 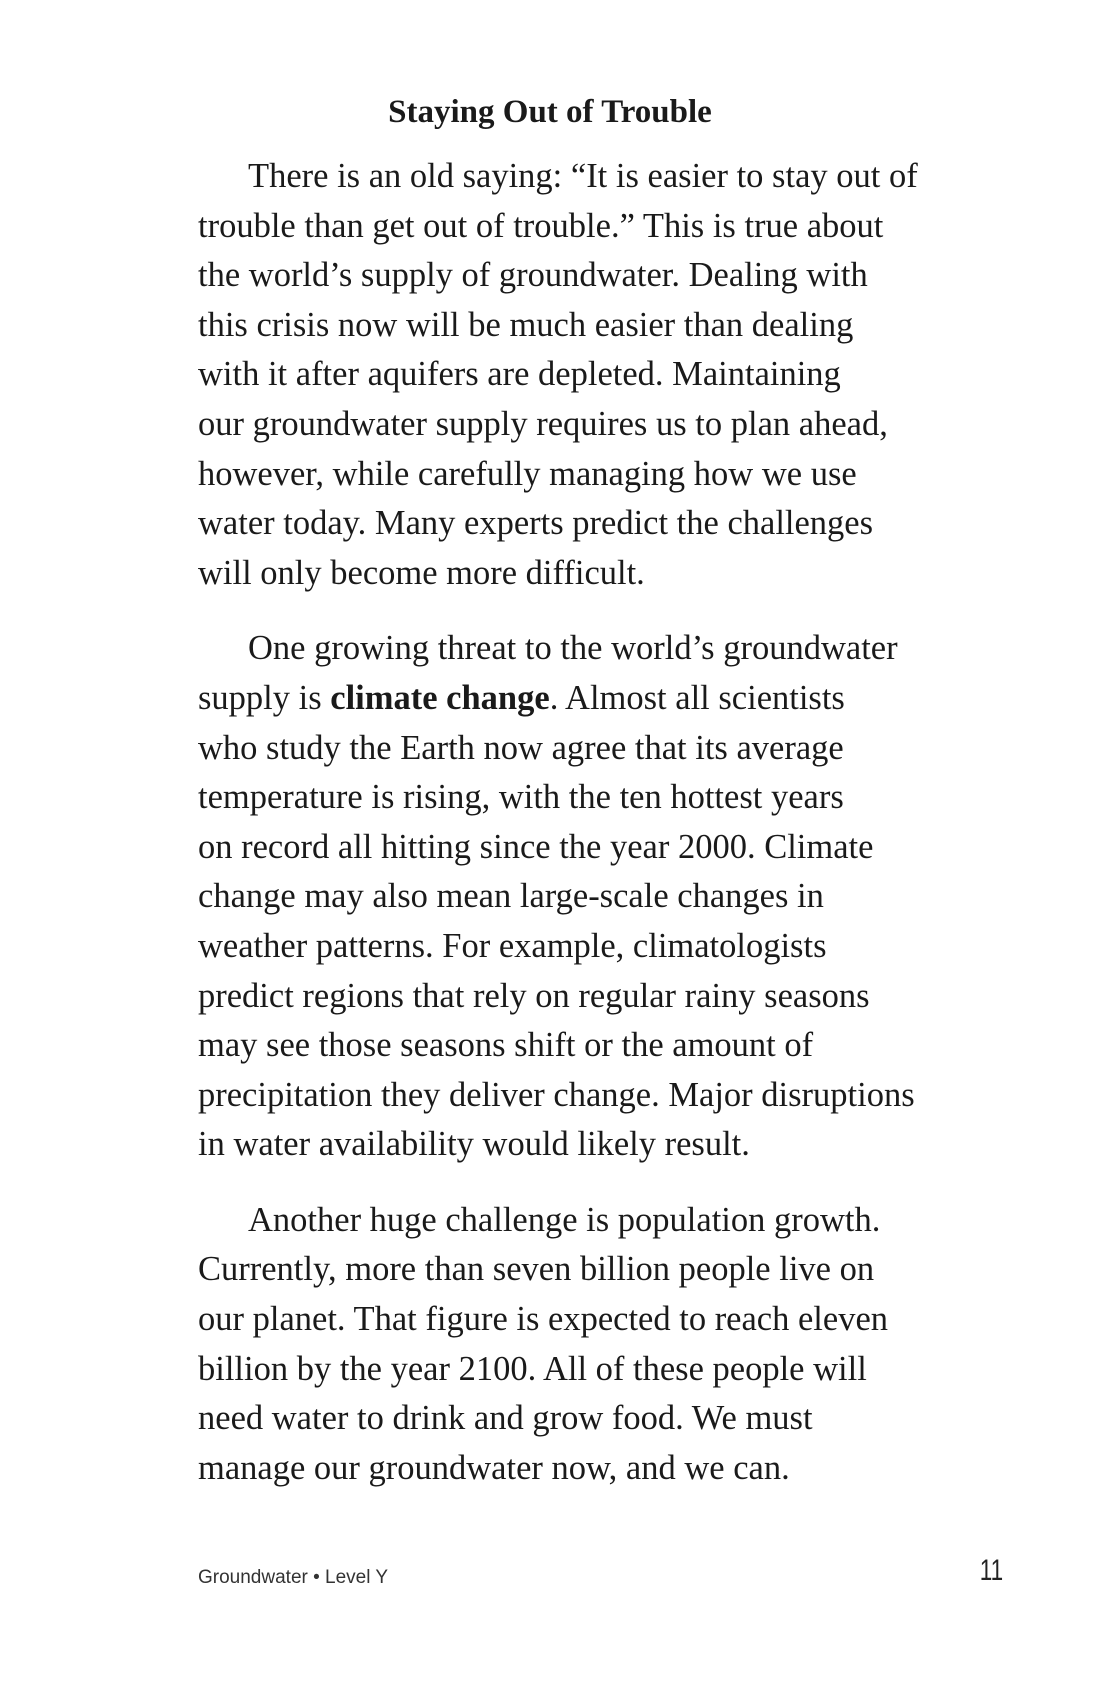 I want to click on glossary-term: climate change, so click(x=440, y=697).